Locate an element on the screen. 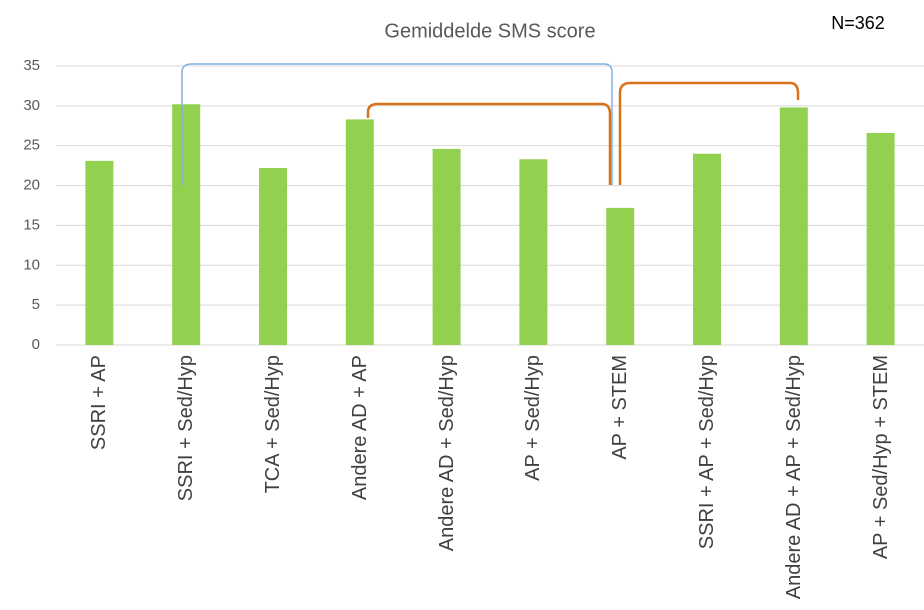 Image resolution: width=924 pixels, height=610 pixels. x-tick-label: AP + Sed/Hyp + STEM is located at coordinates (880, 457).